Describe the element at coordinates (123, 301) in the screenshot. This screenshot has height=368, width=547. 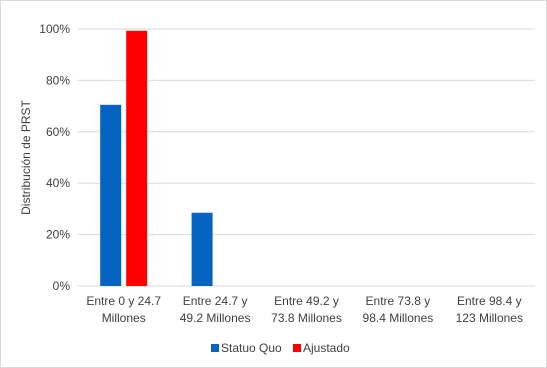
I see `x-tick-label: Entre 0 y 24.7` at that location.